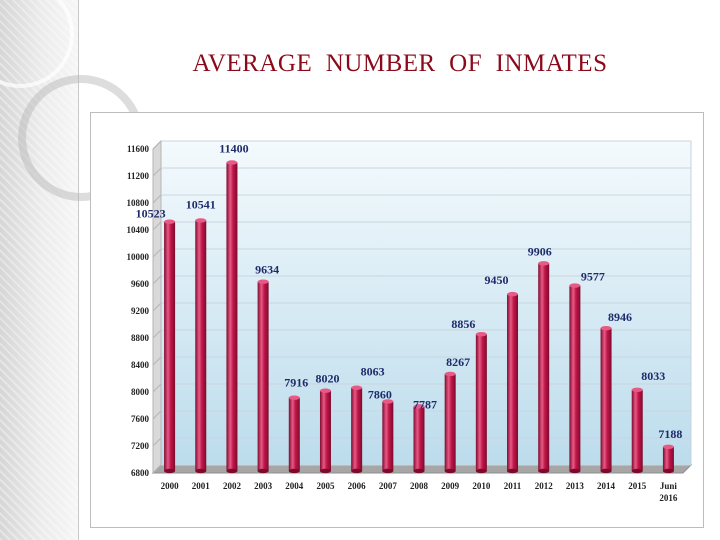  What do you see at coordinates (593, 277) in the screenshot?
I see `data-label: 9577` at bounding box center [593, 277].